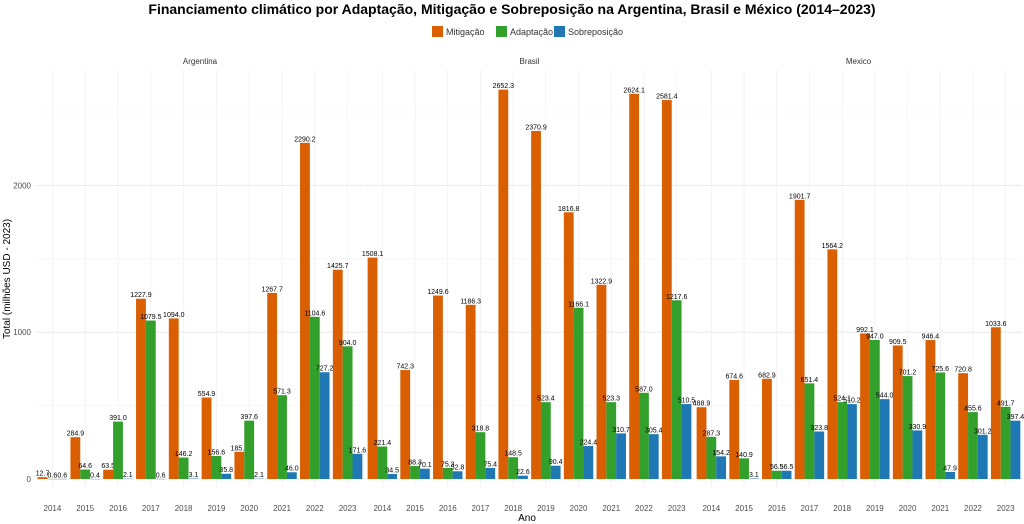  What do you see at coordinates (744, 455) in the screenshot?
I see `data-label: 140.9` at bounding box center [744, 455].